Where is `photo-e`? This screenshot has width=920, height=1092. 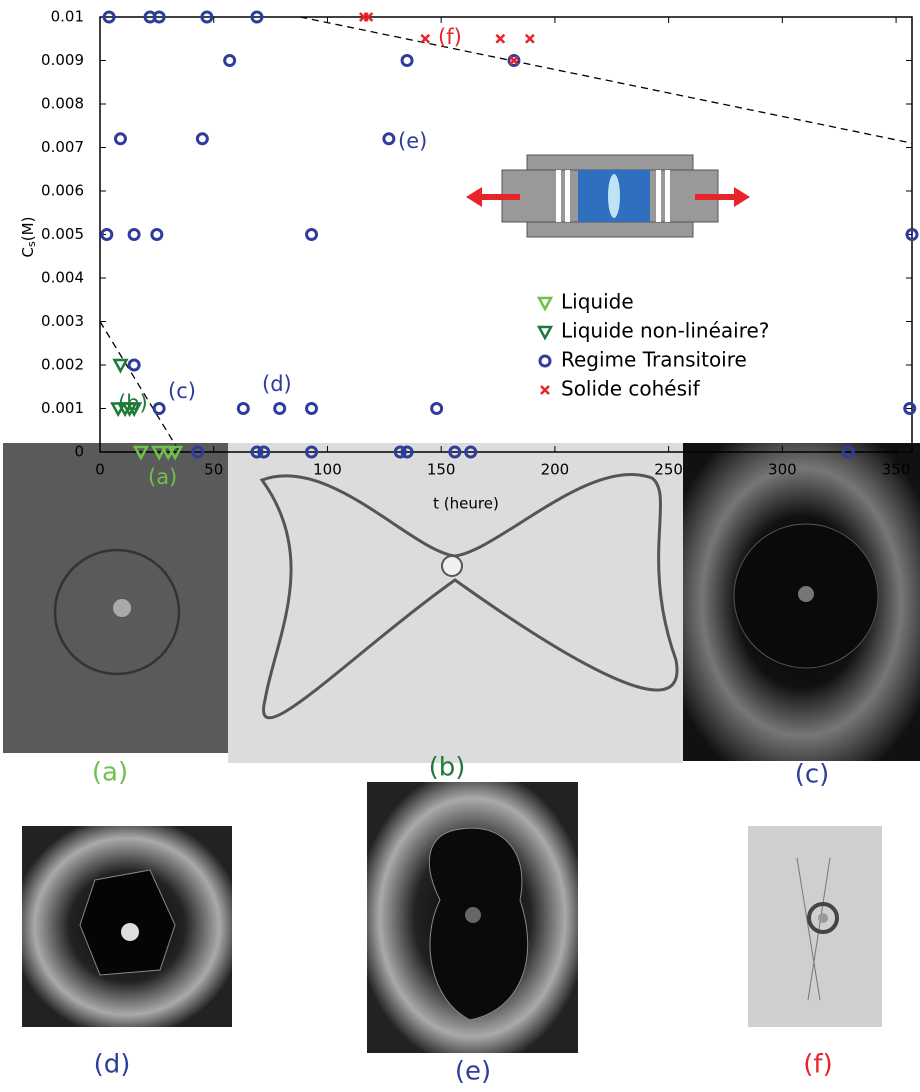 photo-e is located at coordinates (472, 917).